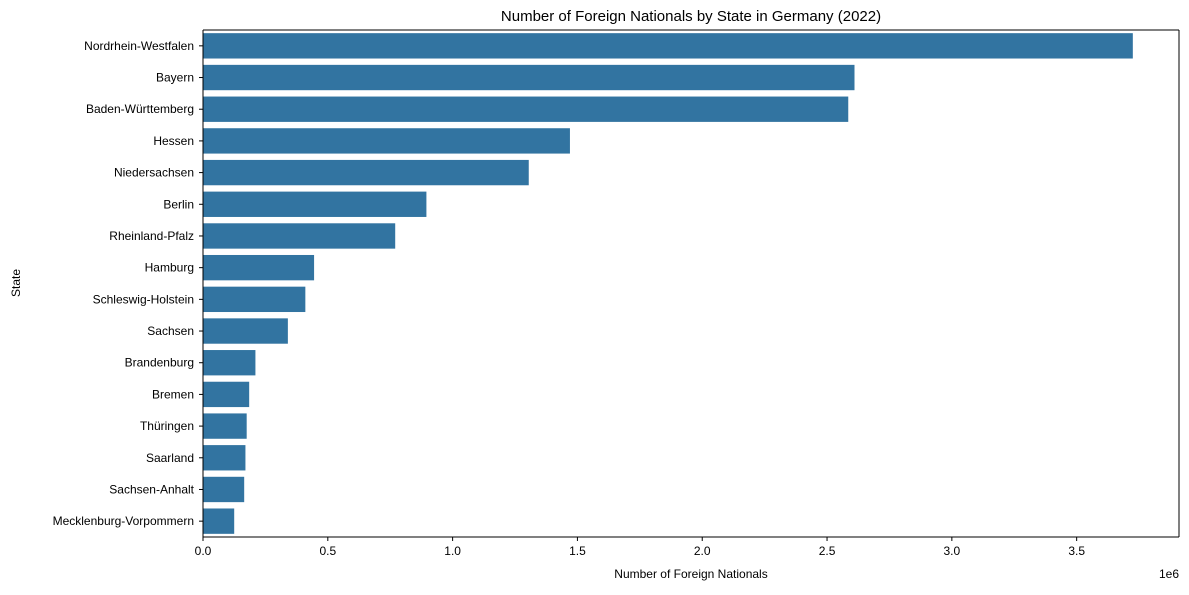 The image size is (1189, 595). Describe the element at coordinates (175, 78) in the screenshot. I see `y-tick-label: Bayern` at that location.